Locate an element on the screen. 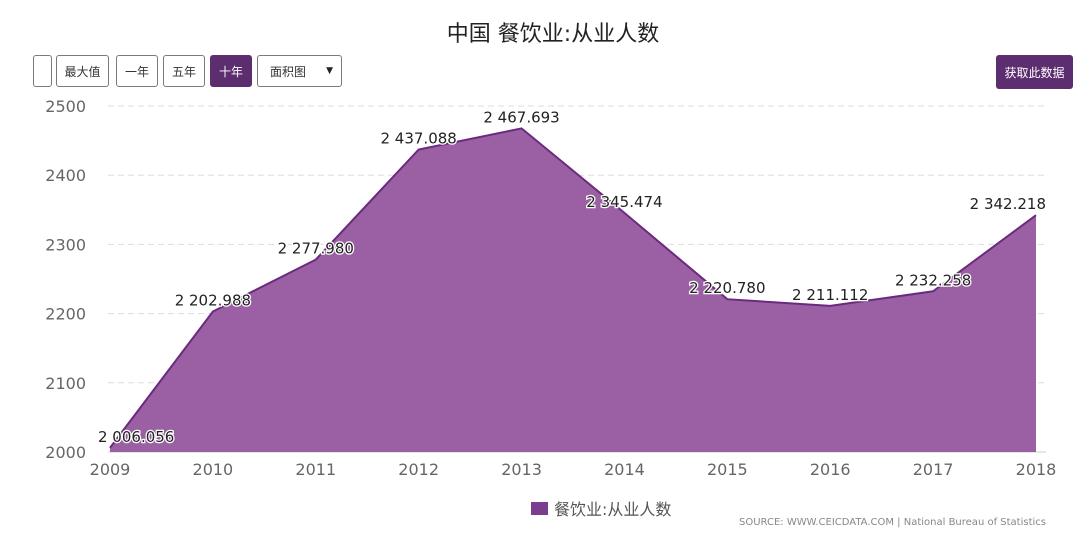 This screenshot has height=550, width=1080. x-tick-label: 2015 is located at coordinates (727, 469).